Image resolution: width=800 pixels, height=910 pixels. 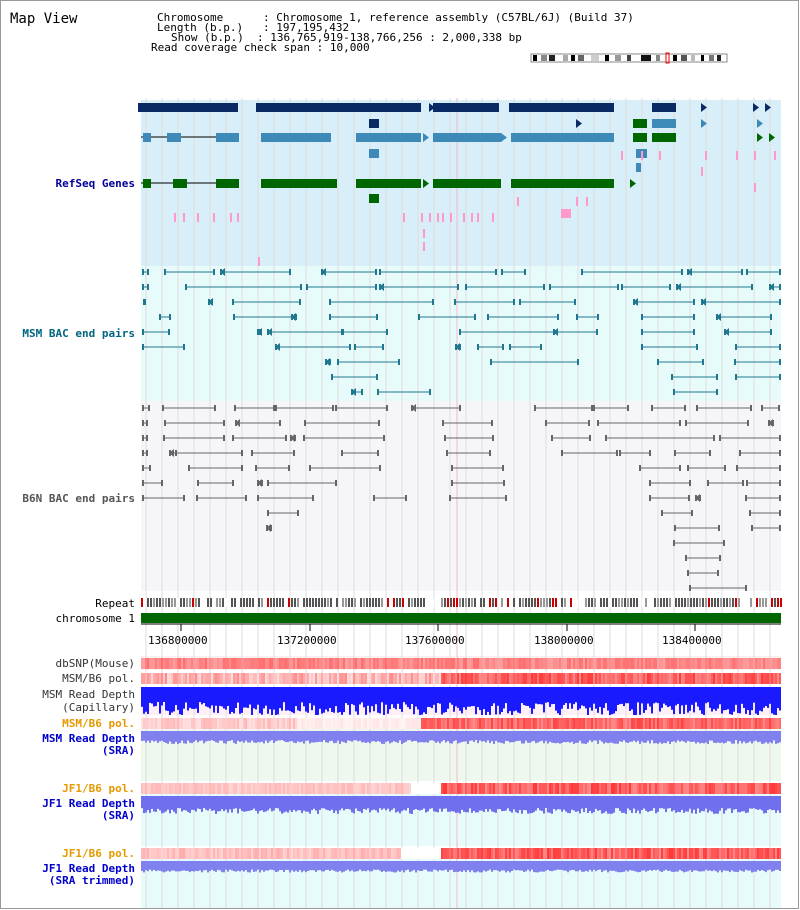 What do you see at coordinates (78, 498) in the screenshot?
I see `b6n-bac-label: B6N BAC end pairs` at bounding box center [78, 498].